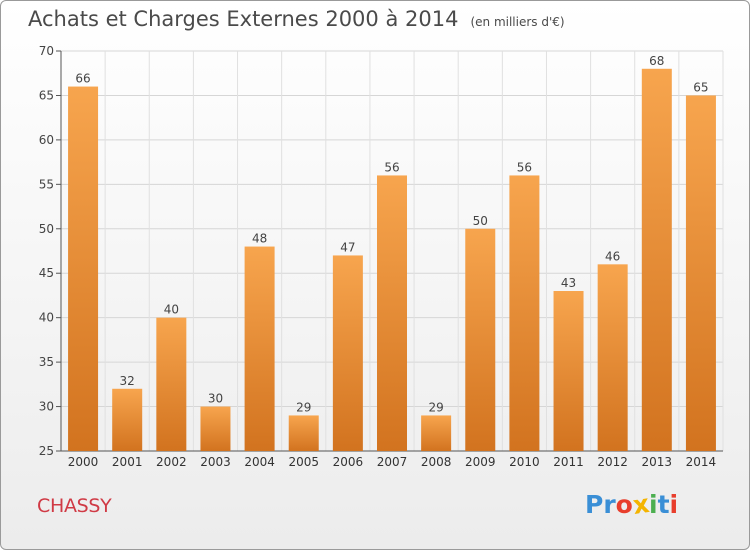 The image size is (750, 550). I want to click on commune-name: CHASSY, so click(74, 506).